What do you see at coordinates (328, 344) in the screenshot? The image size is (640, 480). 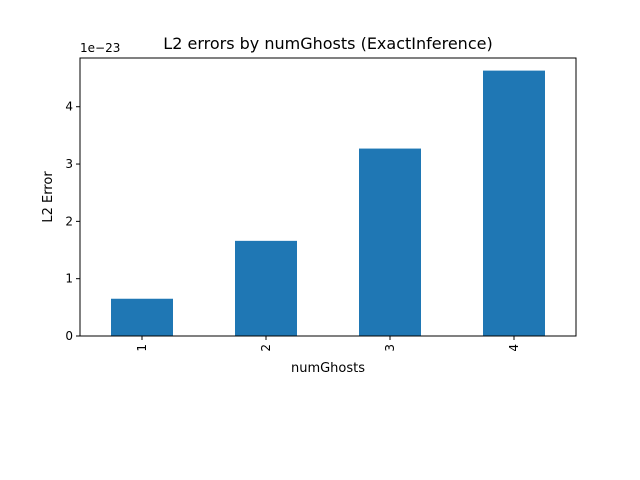 I see `x-axis-ticks: 1 2 3 4` at bounding box center [328, 344].